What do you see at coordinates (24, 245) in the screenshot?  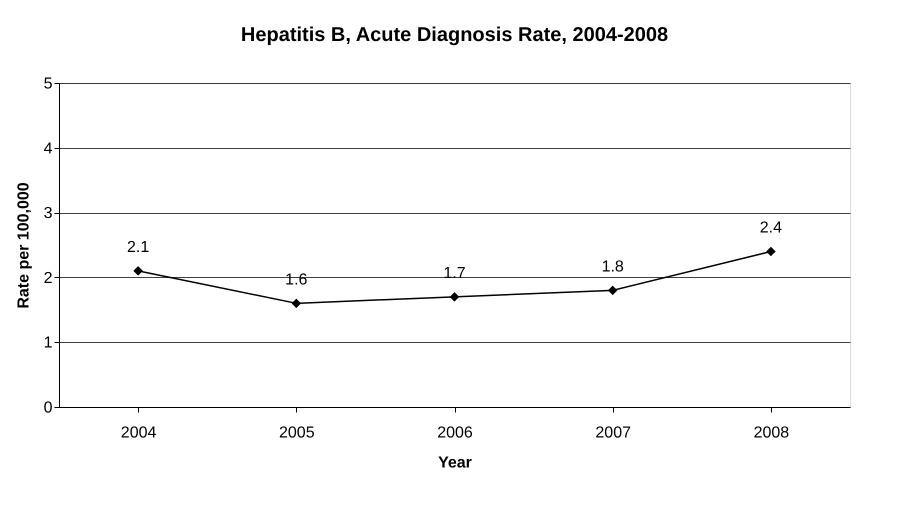 I see `y-axis-title: Rate per 100,000` at bounding box center [24, 245].